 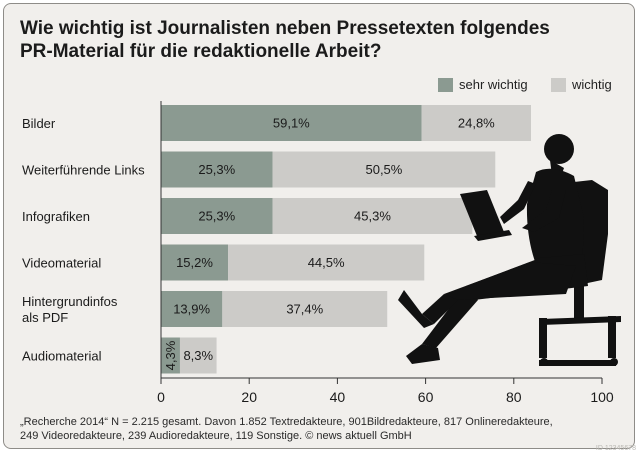 I want to click on legend-label-wichtig: wichtig, so click(x=592, y=84).